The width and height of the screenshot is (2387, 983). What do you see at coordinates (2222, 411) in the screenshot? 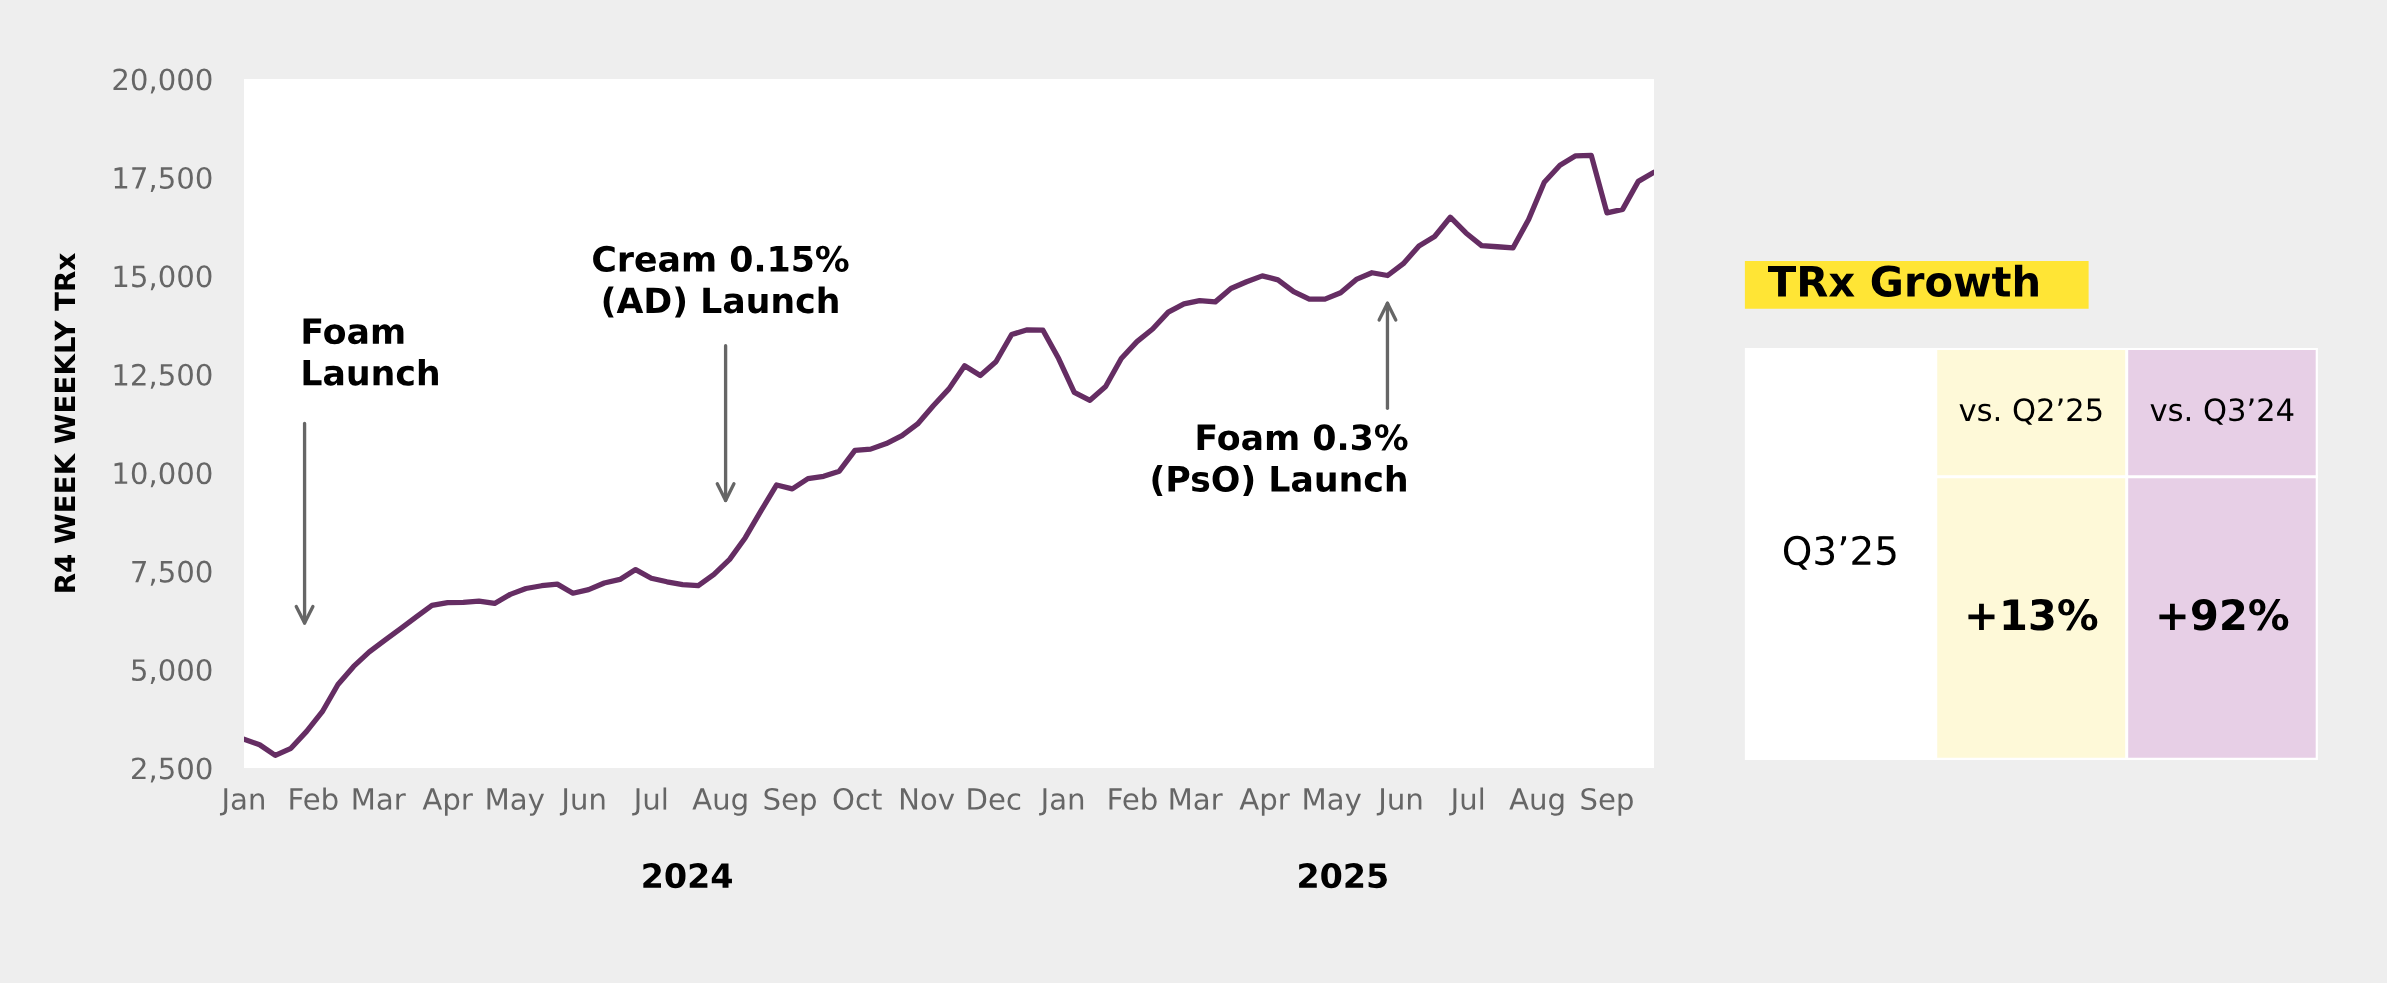
I see `category-label: vs. Q3’24` at bounding box center [2222, 411].